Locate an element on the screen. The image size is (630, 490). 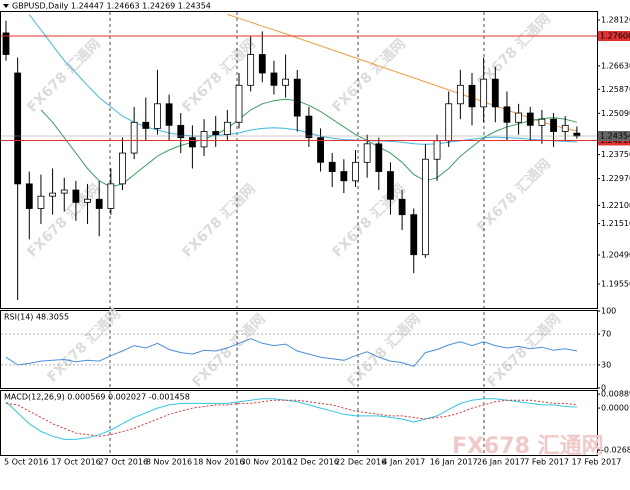
y-tick-label: 1.21510 is located at coordinates (615, 223).